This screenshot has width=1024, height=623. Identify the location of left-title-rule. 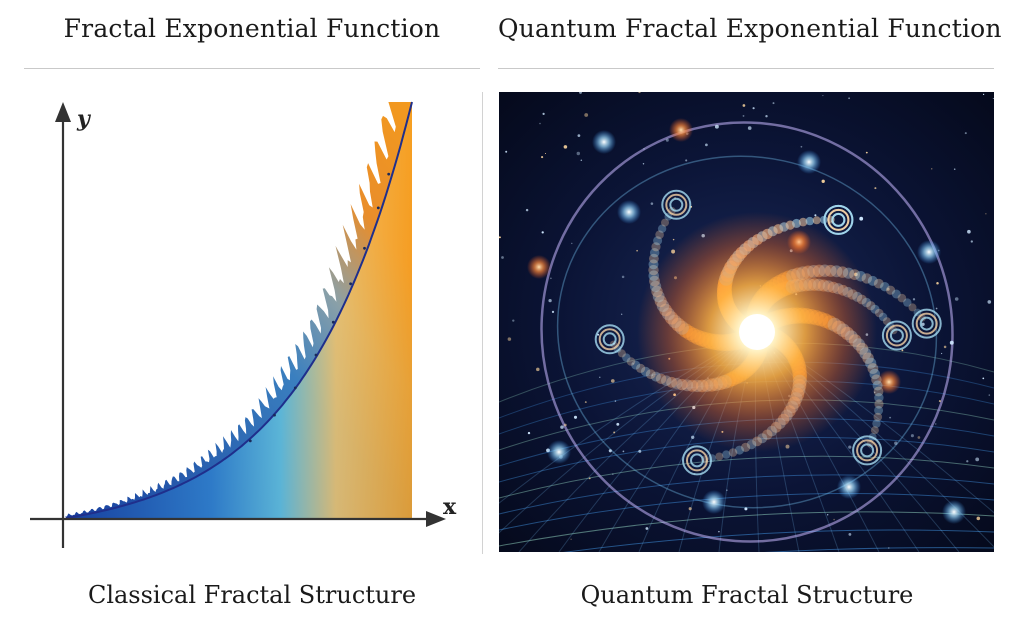
(252, 68).